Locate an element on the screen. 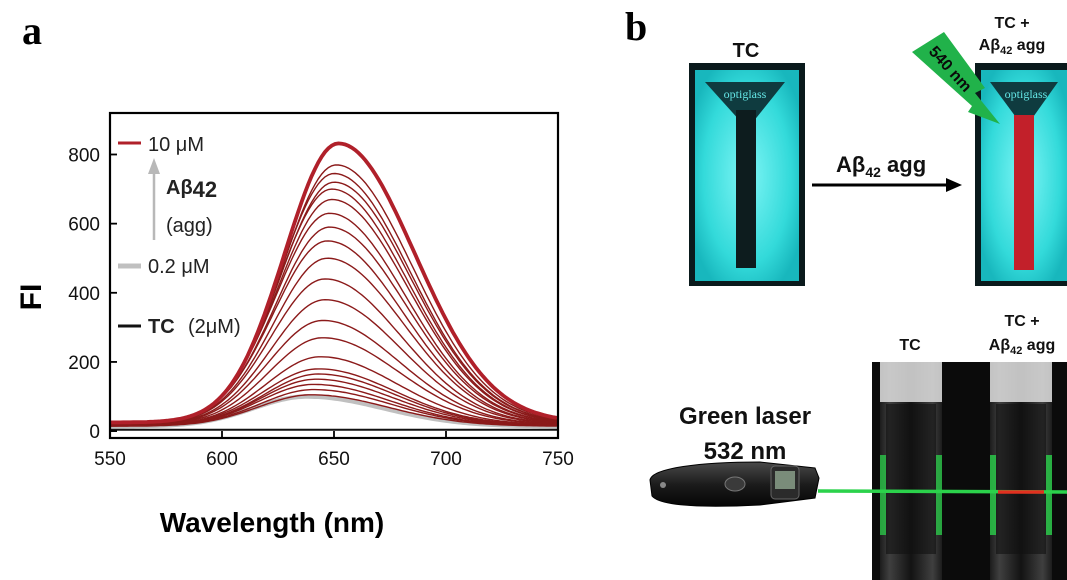 This screenshot has width=1067, height=580. laser-cuvettes-photo is located at coordinates (969, 471).